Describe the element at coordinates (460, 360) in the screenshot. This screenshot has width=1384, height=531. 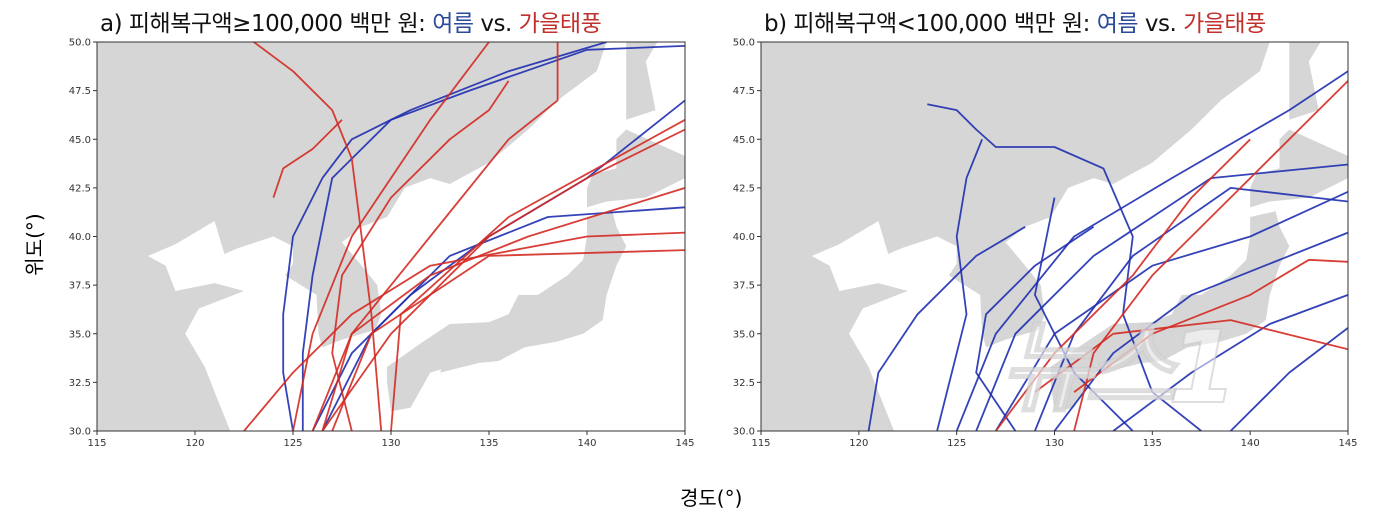
I see `shikoku-land` at that location.